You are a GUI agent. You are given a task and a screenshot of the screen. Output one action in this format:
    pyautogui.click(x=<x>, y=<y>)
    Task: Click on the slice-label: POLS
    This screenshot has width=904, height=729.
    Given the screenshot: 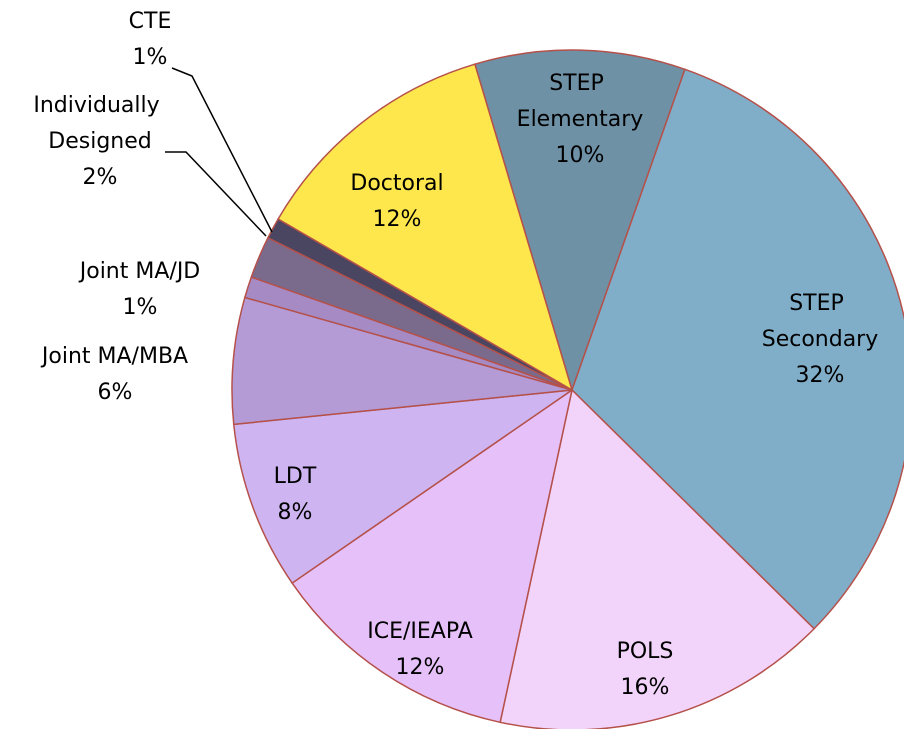 What is the action you would take?
    pyautogui.click(x=645, y=651)
    